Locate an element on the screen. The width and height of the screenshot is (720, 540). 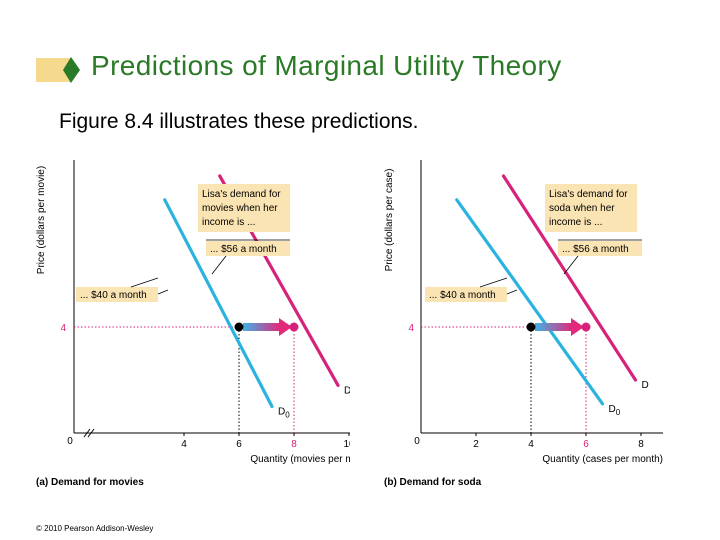
x-axis-label: Quantity (movies per month) is located at coordinates (300, 459).